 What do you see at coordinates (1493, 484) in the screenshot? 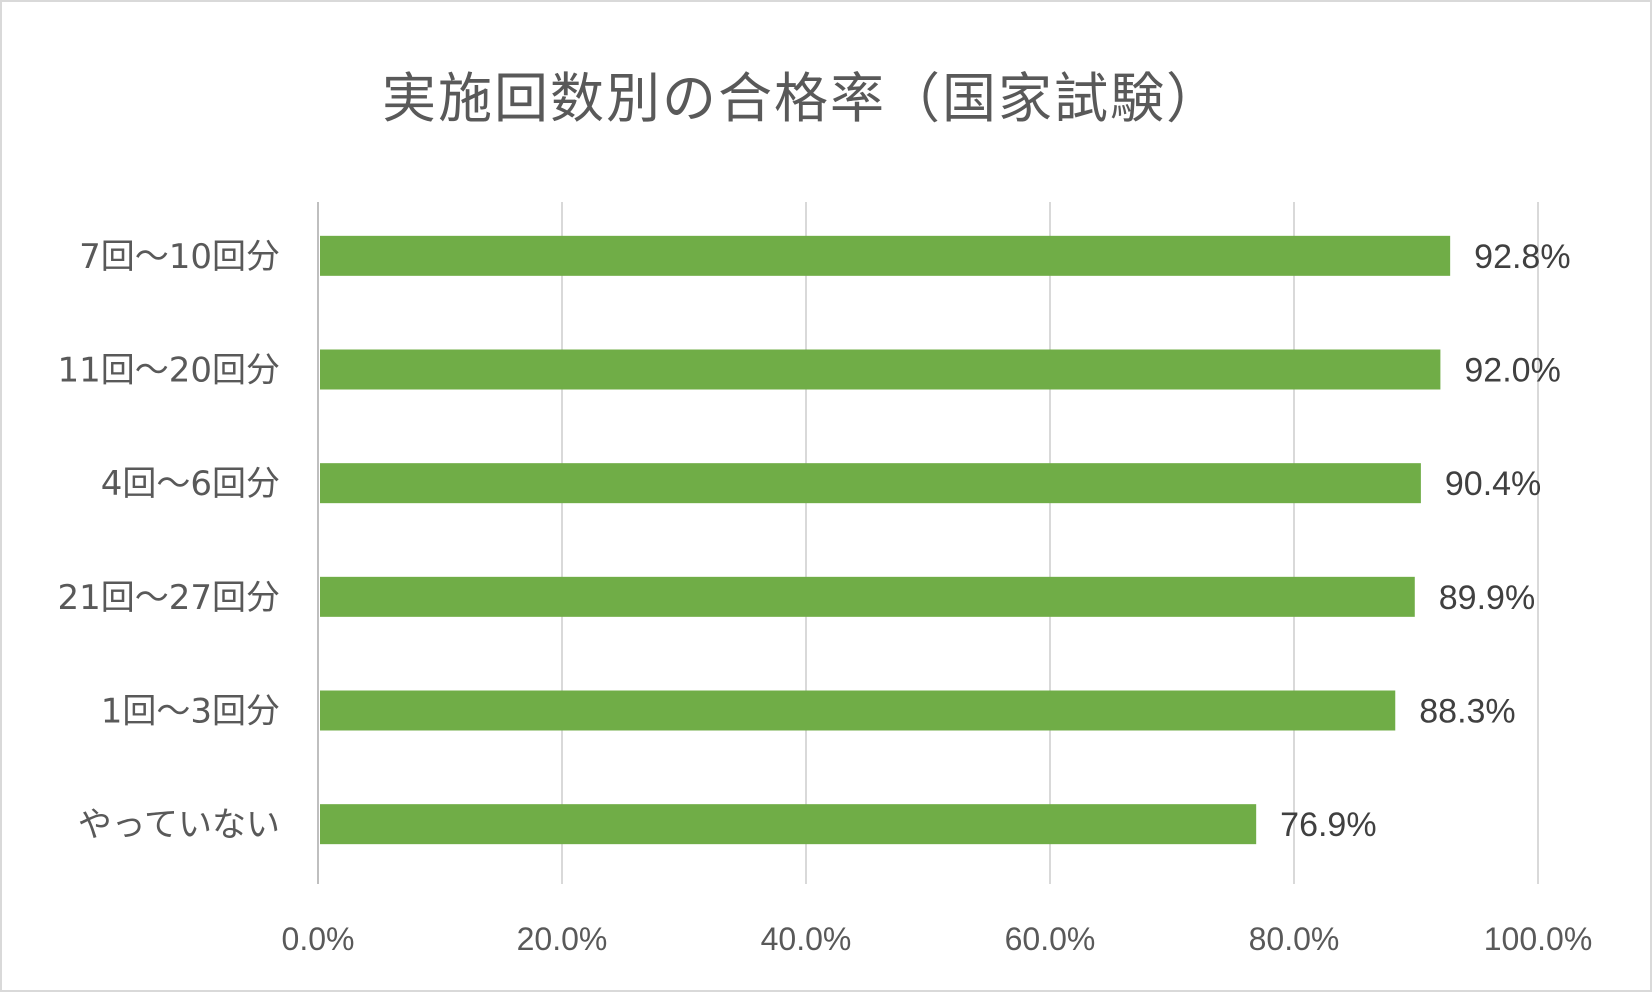
I see `data-label: 90.4%` at bounding box center [1493, 484].